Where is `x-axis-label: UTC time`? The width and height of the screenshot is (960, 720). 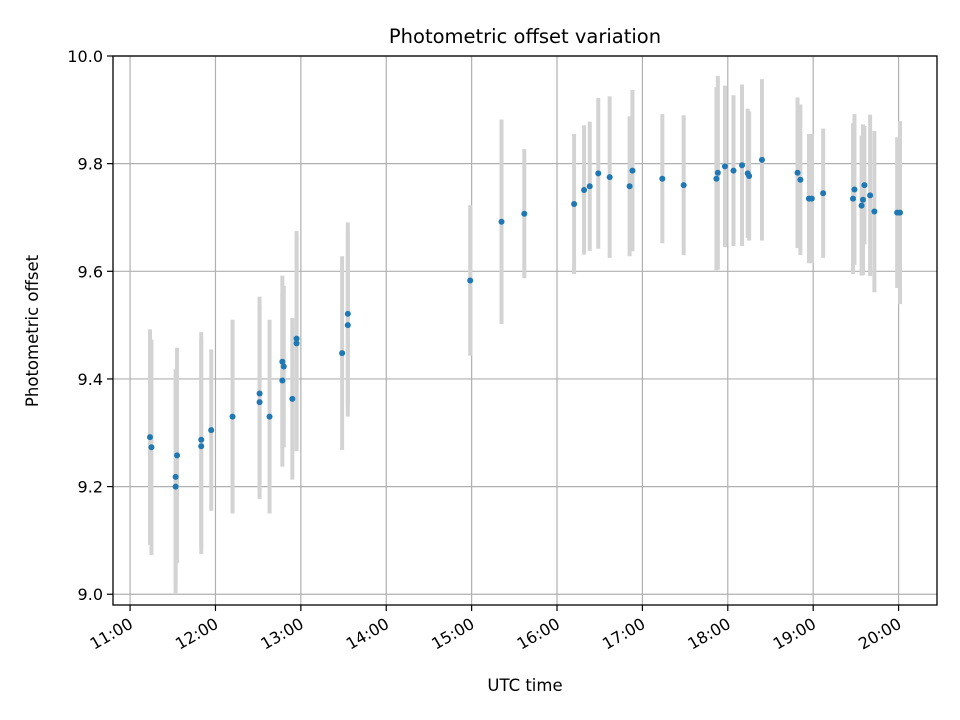
x-axis-label: UTC time is located at coordinates (524, 685).